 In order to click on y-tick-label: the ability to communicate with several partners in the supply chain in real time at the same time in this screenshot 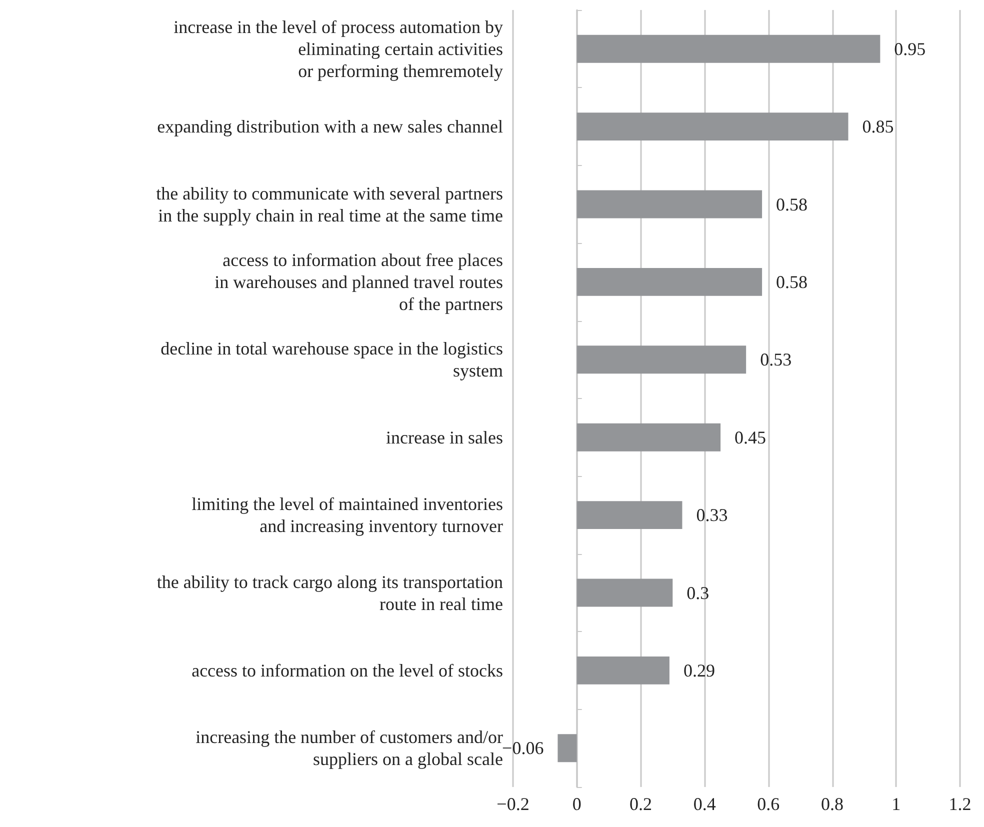, I will do `click(330, 204)`.